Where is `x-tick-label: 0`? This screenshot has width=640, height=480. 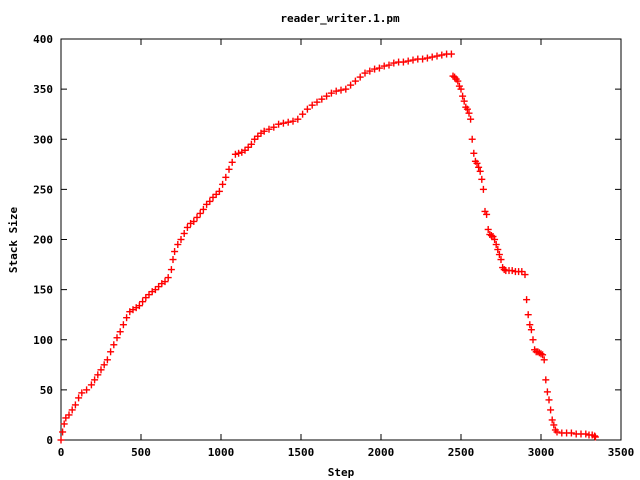 x-tick-label: 0 is located at coordinates (61, 452).